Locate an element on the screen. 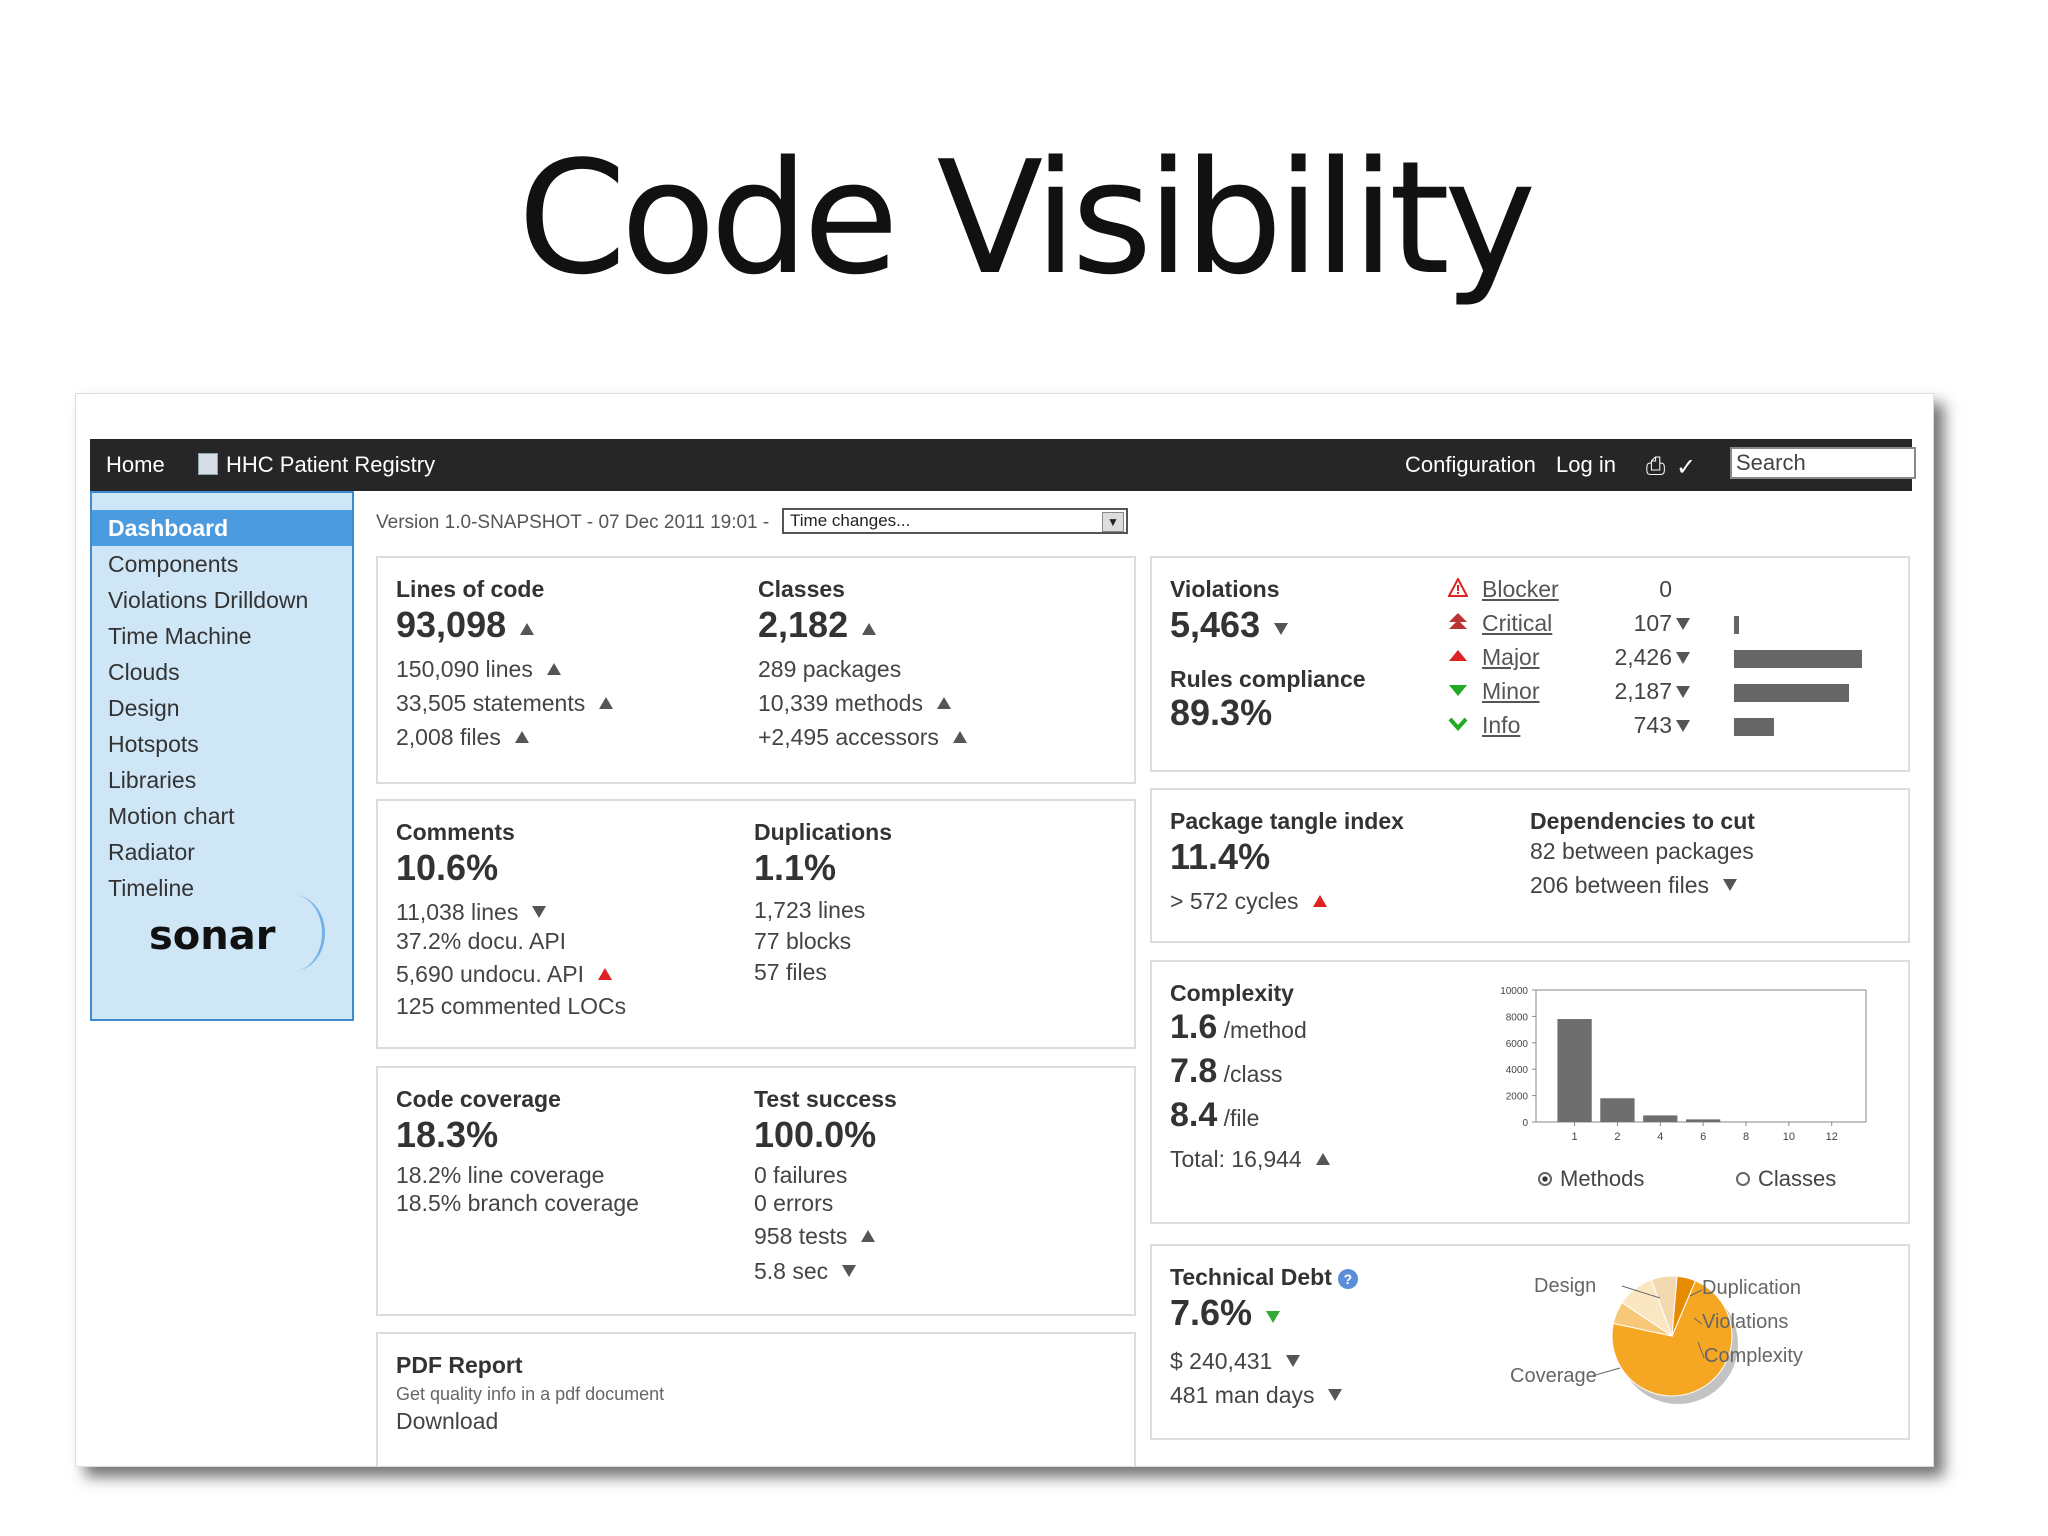 This screenshot has width=2048, height=1536. sidebar-item-components: Components is located at coordinates (173, 564).